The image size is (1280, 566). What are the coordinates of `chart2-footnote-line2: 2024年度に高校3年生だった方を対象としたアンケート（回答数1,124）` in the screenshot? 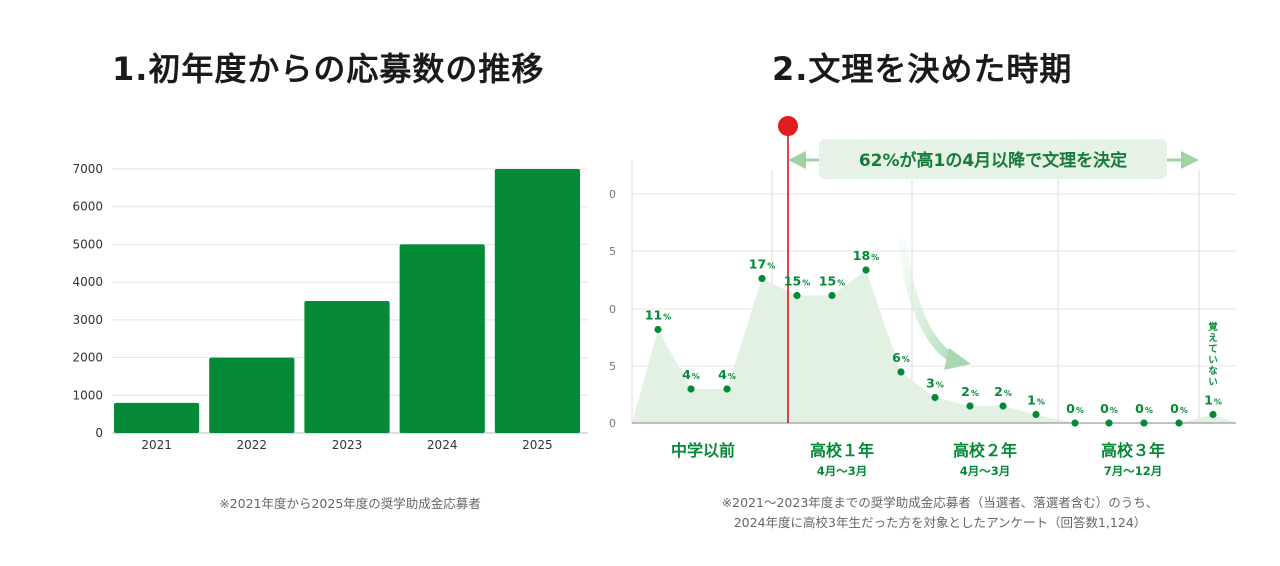 It's located at (940, 522).